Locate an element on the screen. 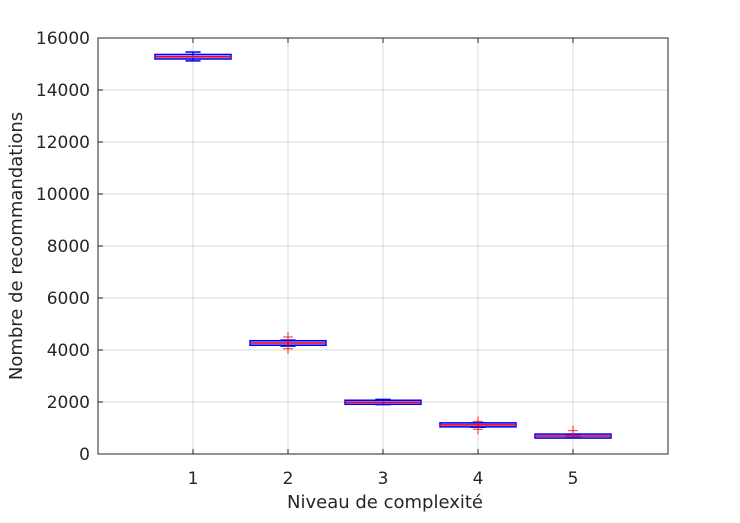  x-tick-label: 1 is located at coordinates (193, 479).